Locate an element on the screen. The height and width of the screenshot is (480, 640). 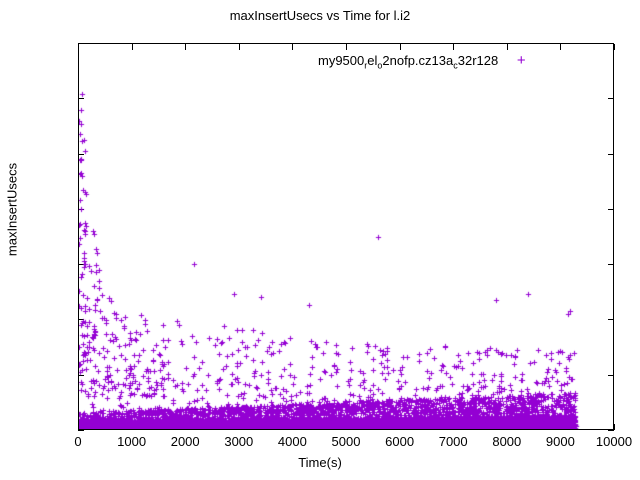
x-axis-tick-label: 6000 is located at coordinates (400, 441).